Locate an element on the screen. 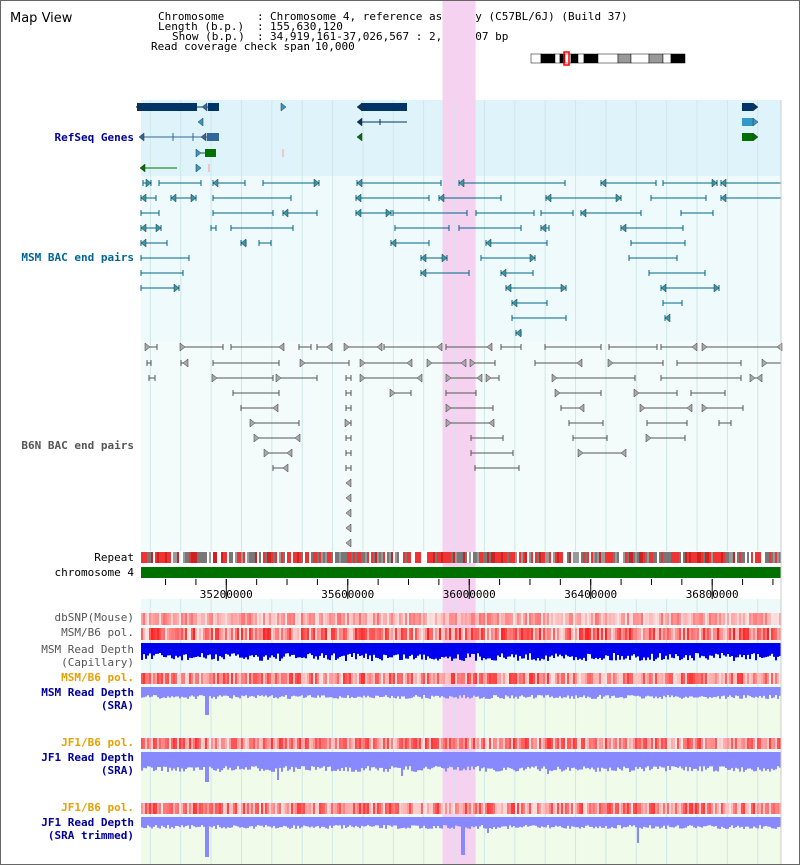 The height and width of the screenshot is (865, 800). track-label-b6n-bac: B6N BAC end pairs is located at coordinates (77, 445).